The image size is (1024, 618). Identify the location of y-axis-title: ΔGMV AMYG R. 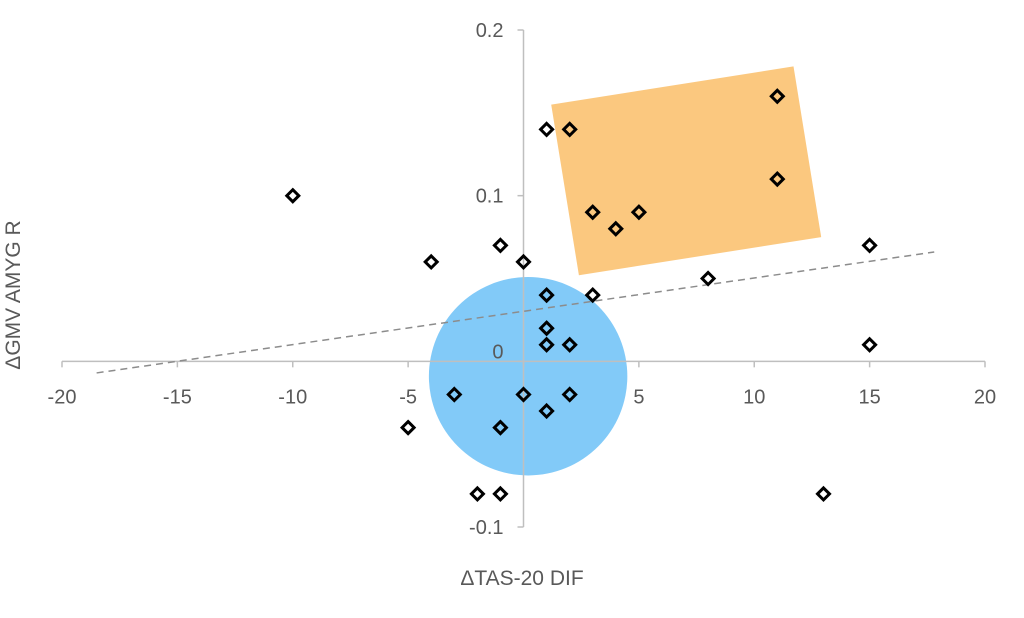
(13, 294).